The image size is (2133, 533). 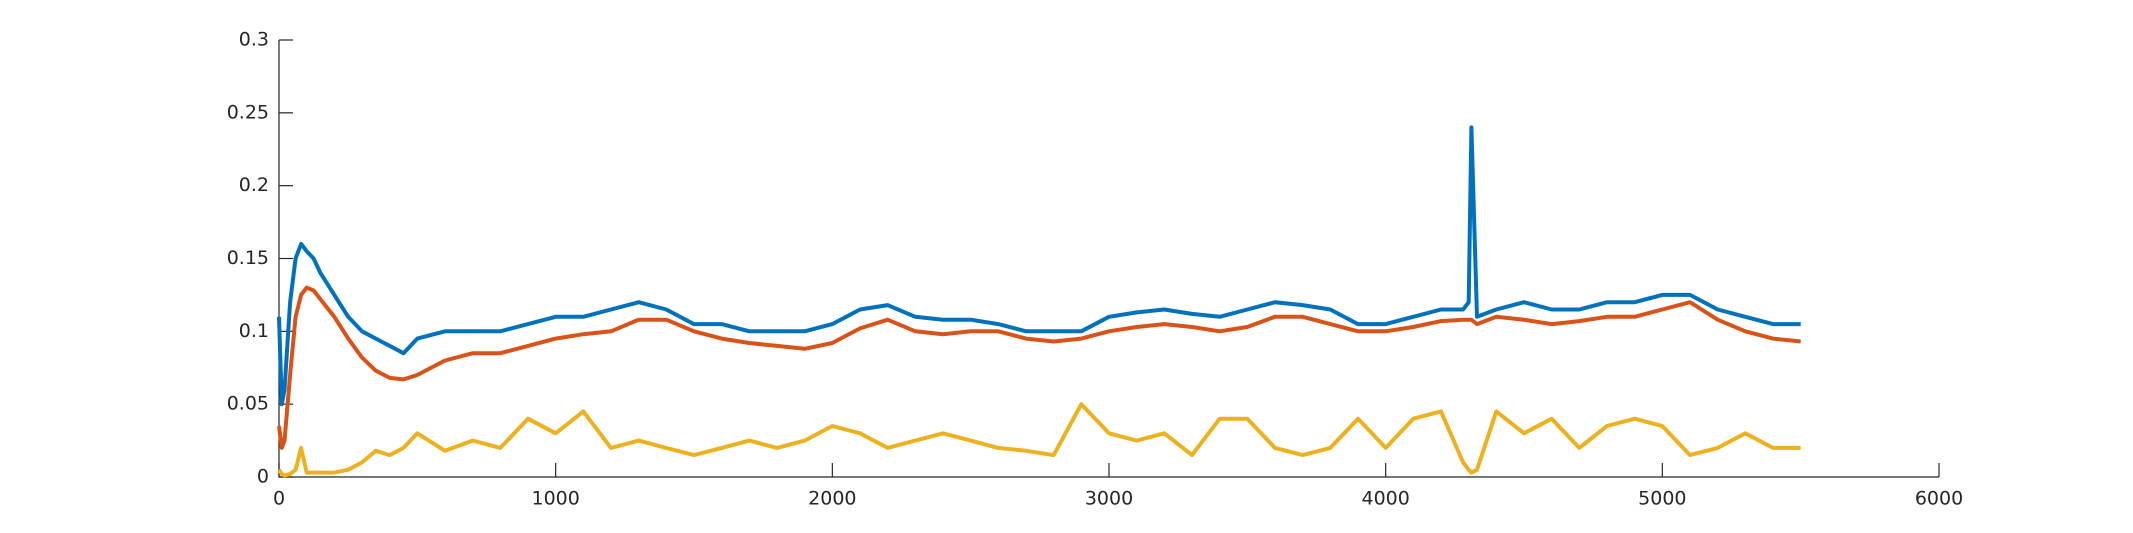 I want to click on x-tick-label: 1000, so click(x=555, y=499).